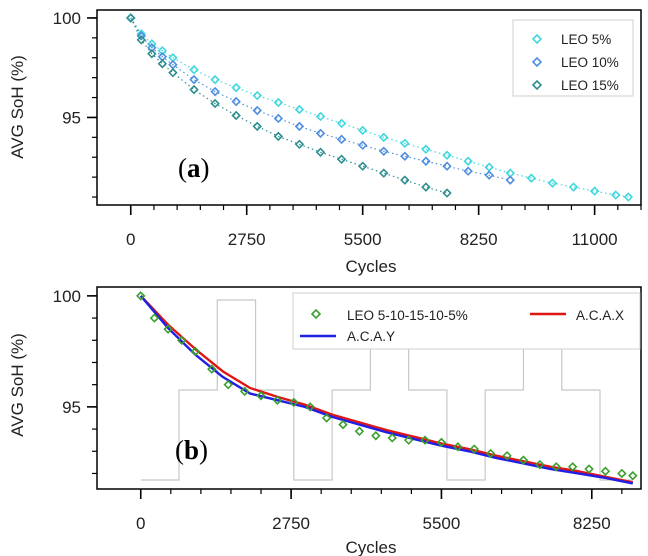 The image size is (648, 556). I want to click on panel-b-legend: LEO 5-10-15-10-5% A.C.A.X A.C.A.Y, so click(466, 321).